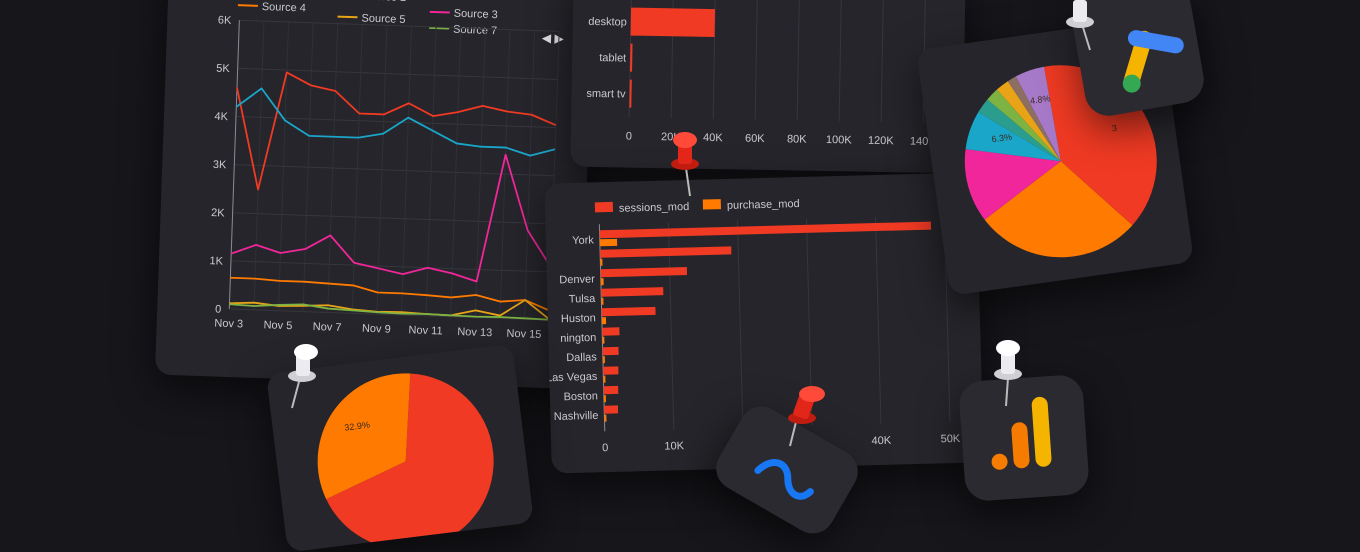 Image resolution: width=1360 pixels, height=552 pixels. Describe the element at coordinates (697, 206) in the screenshot. I see `city-legend: sessions_mod purchase_mod` at that location.